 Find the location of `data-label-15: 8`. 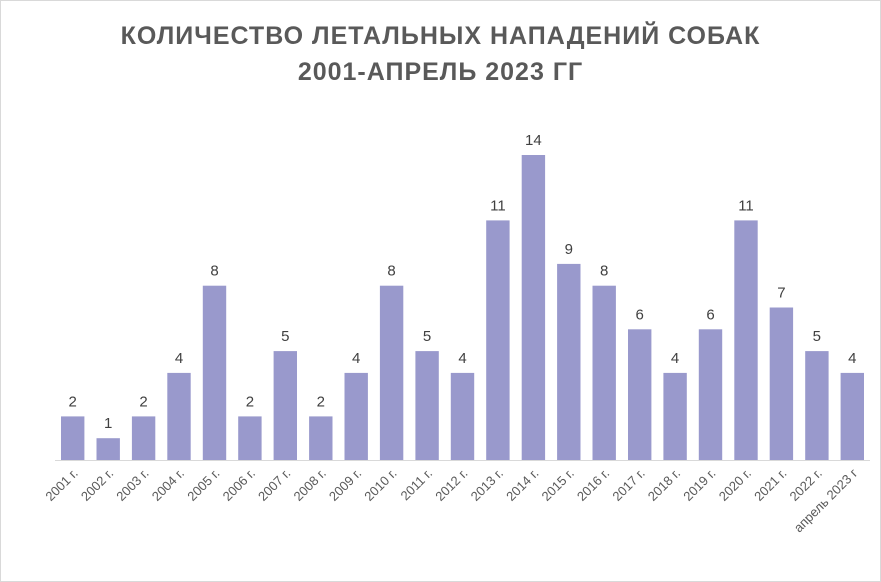

data-label-15: 8 is located at coordinates (604, 271).